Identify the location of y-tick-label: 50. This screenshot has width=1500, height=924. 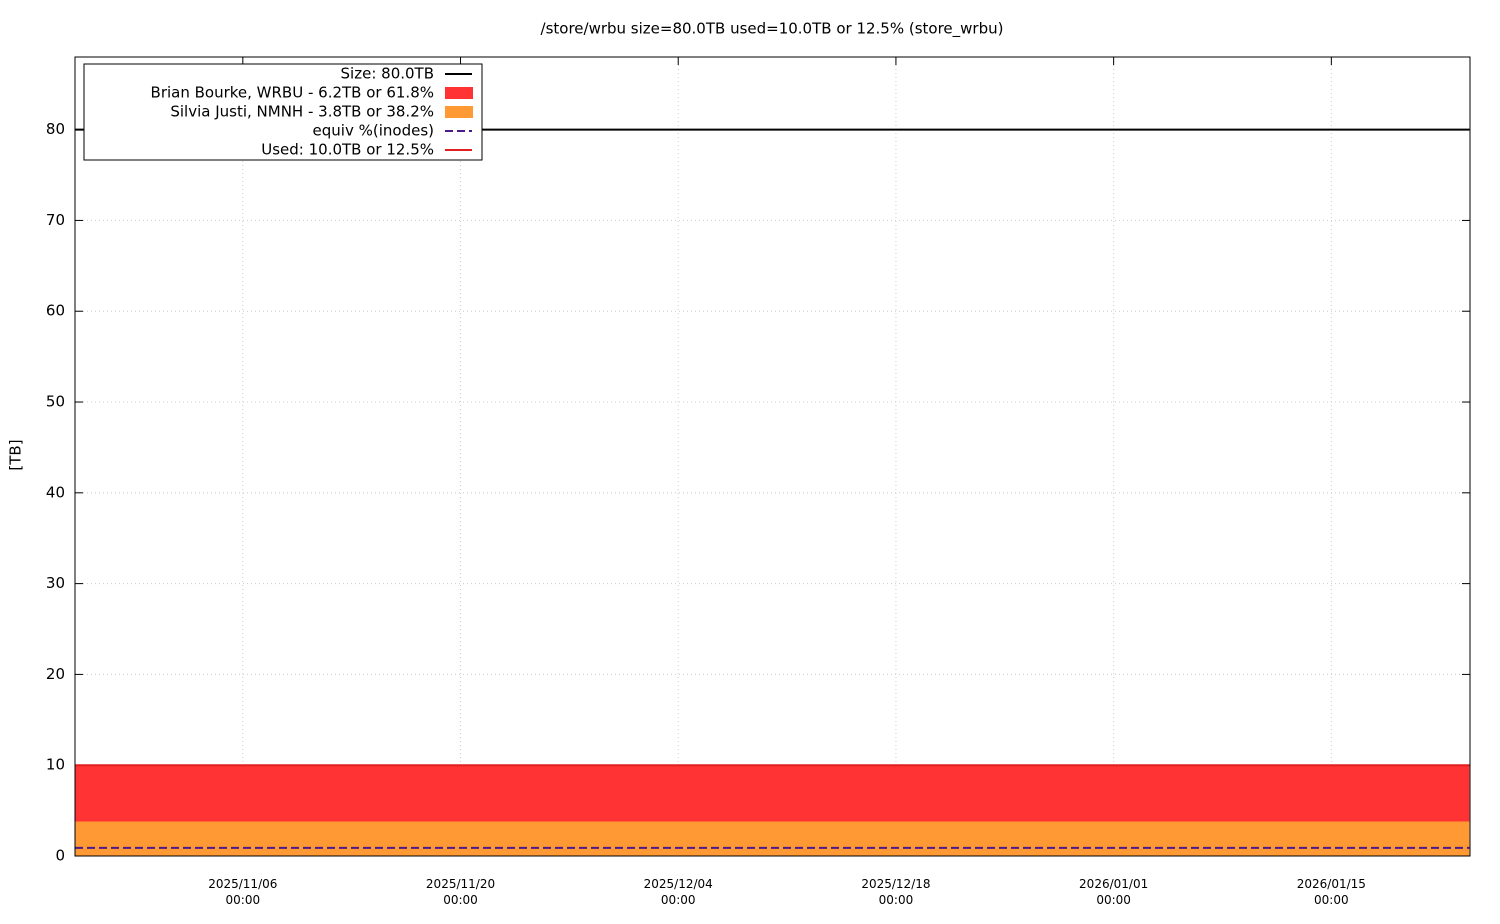
(55, 402).